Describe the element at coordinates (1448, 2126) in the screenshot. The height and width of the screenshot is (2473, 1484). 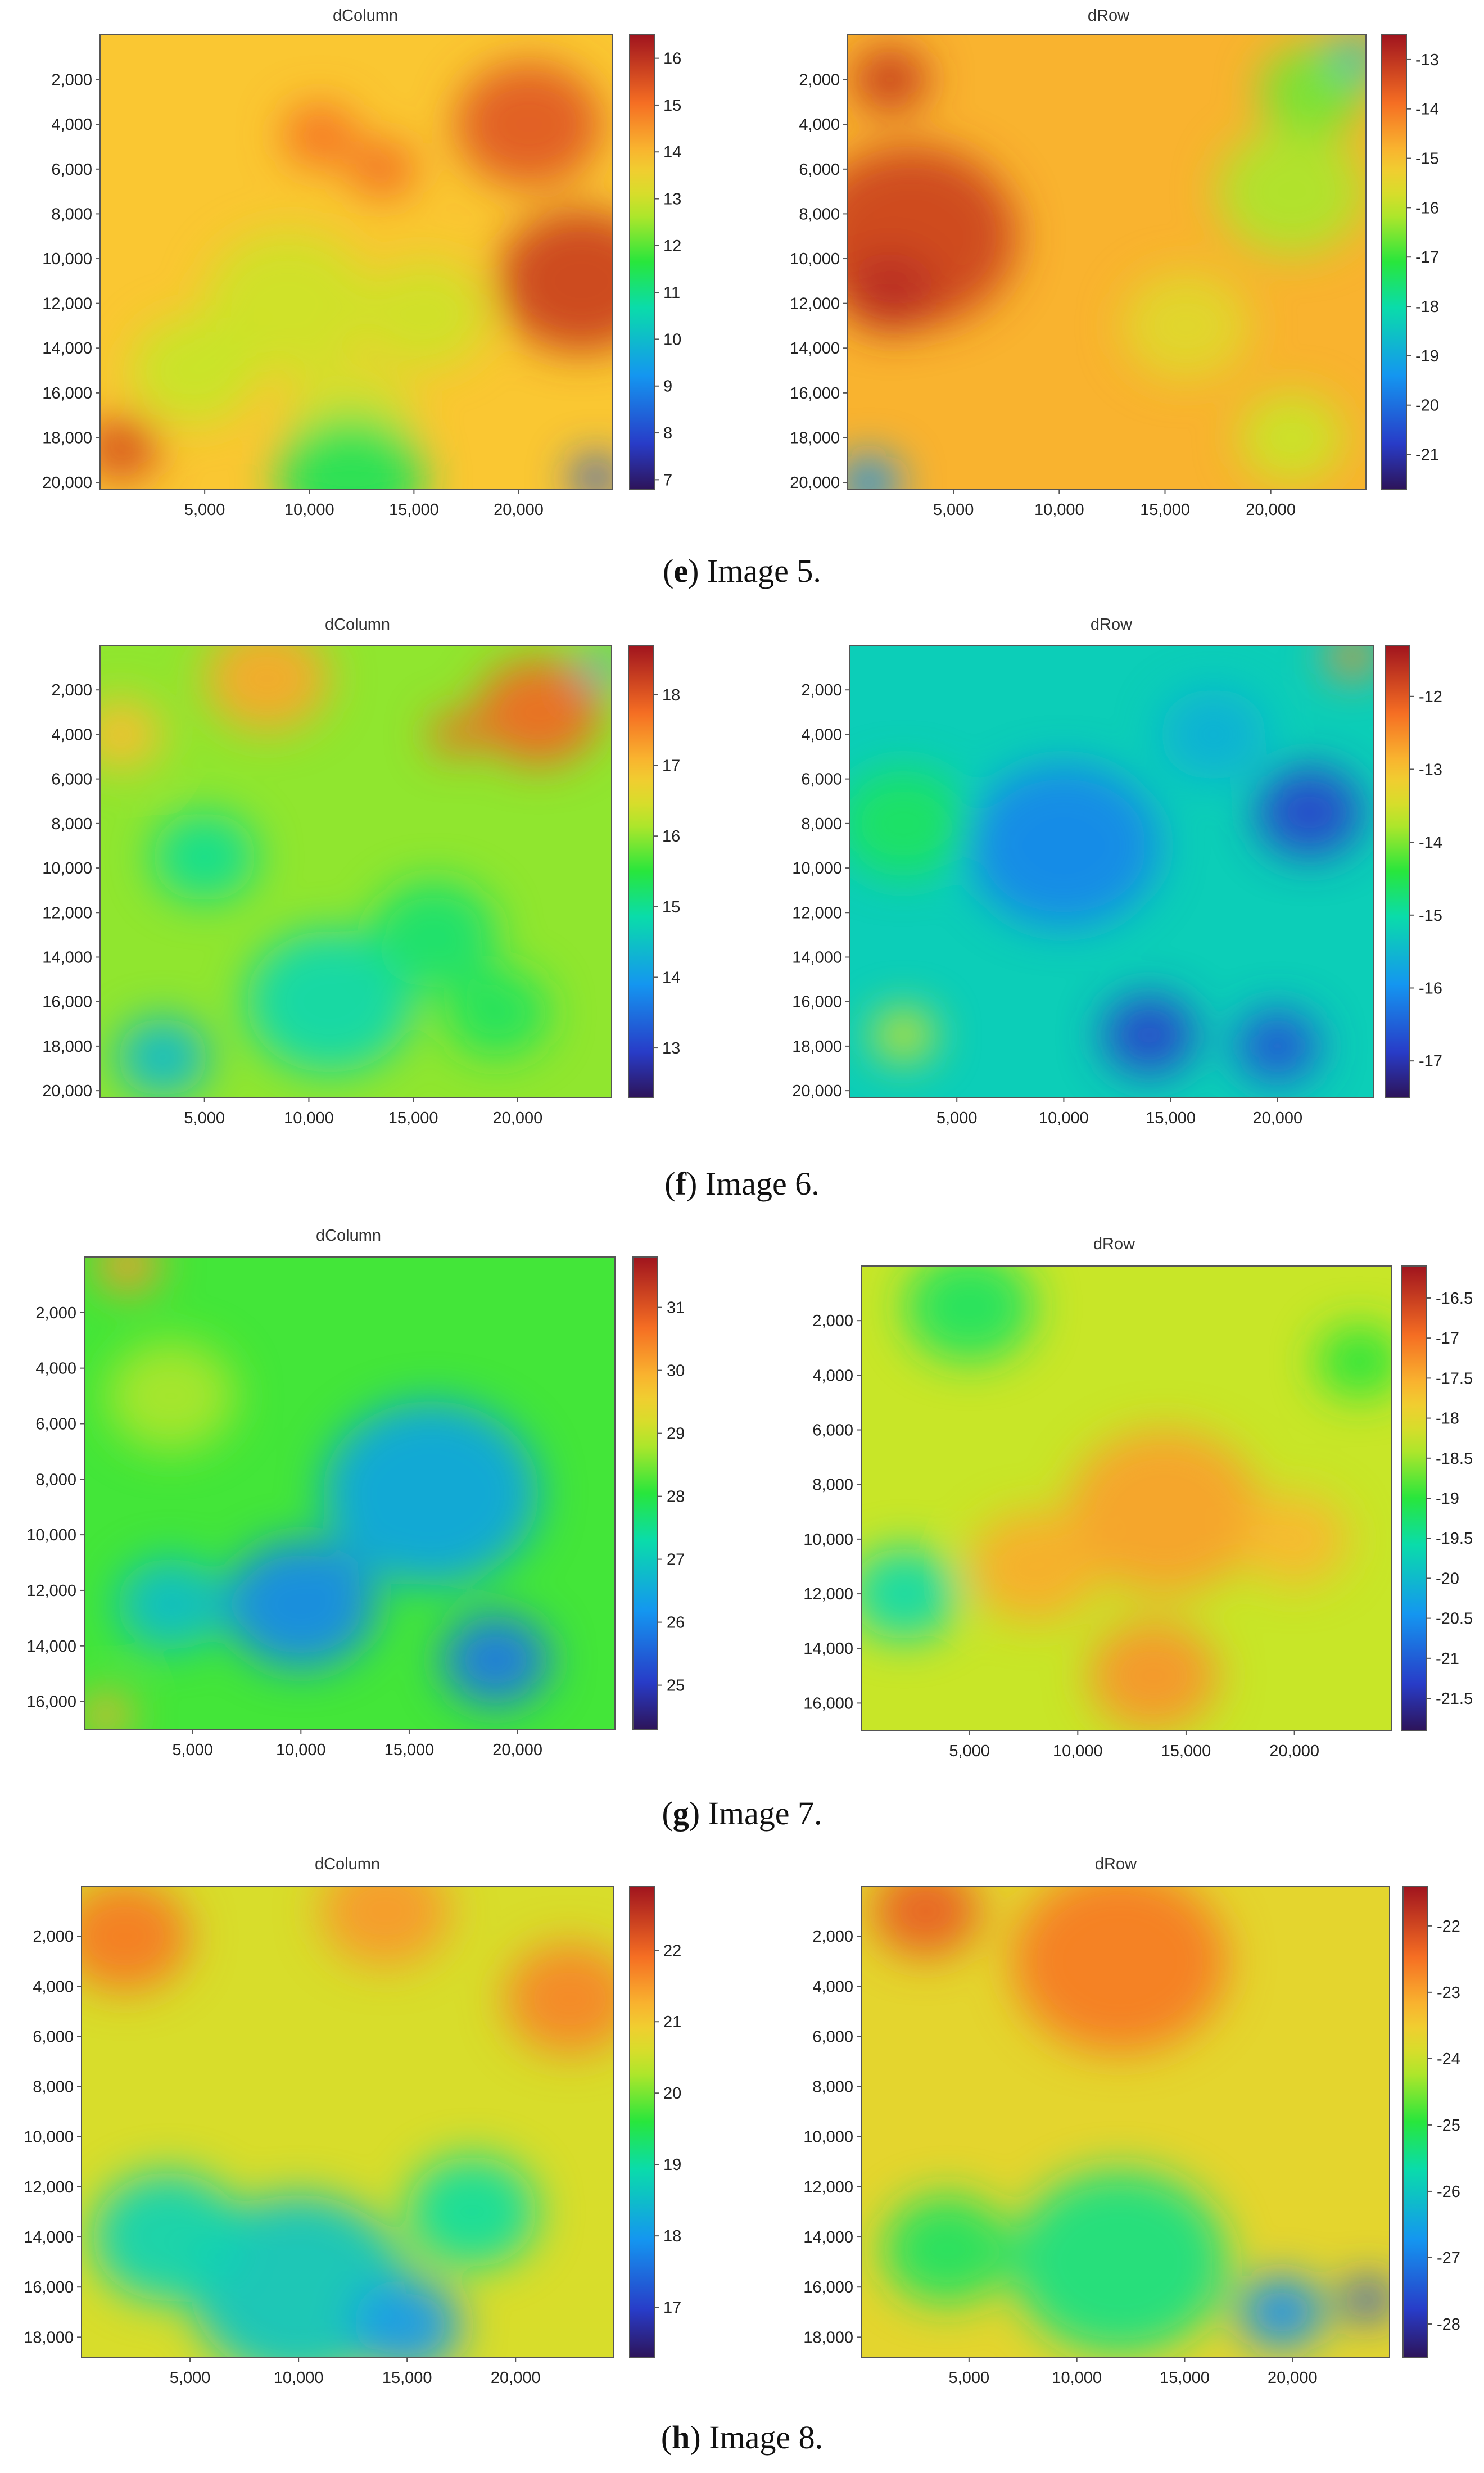
I see `colorbar-tick-label: -25` at that location.